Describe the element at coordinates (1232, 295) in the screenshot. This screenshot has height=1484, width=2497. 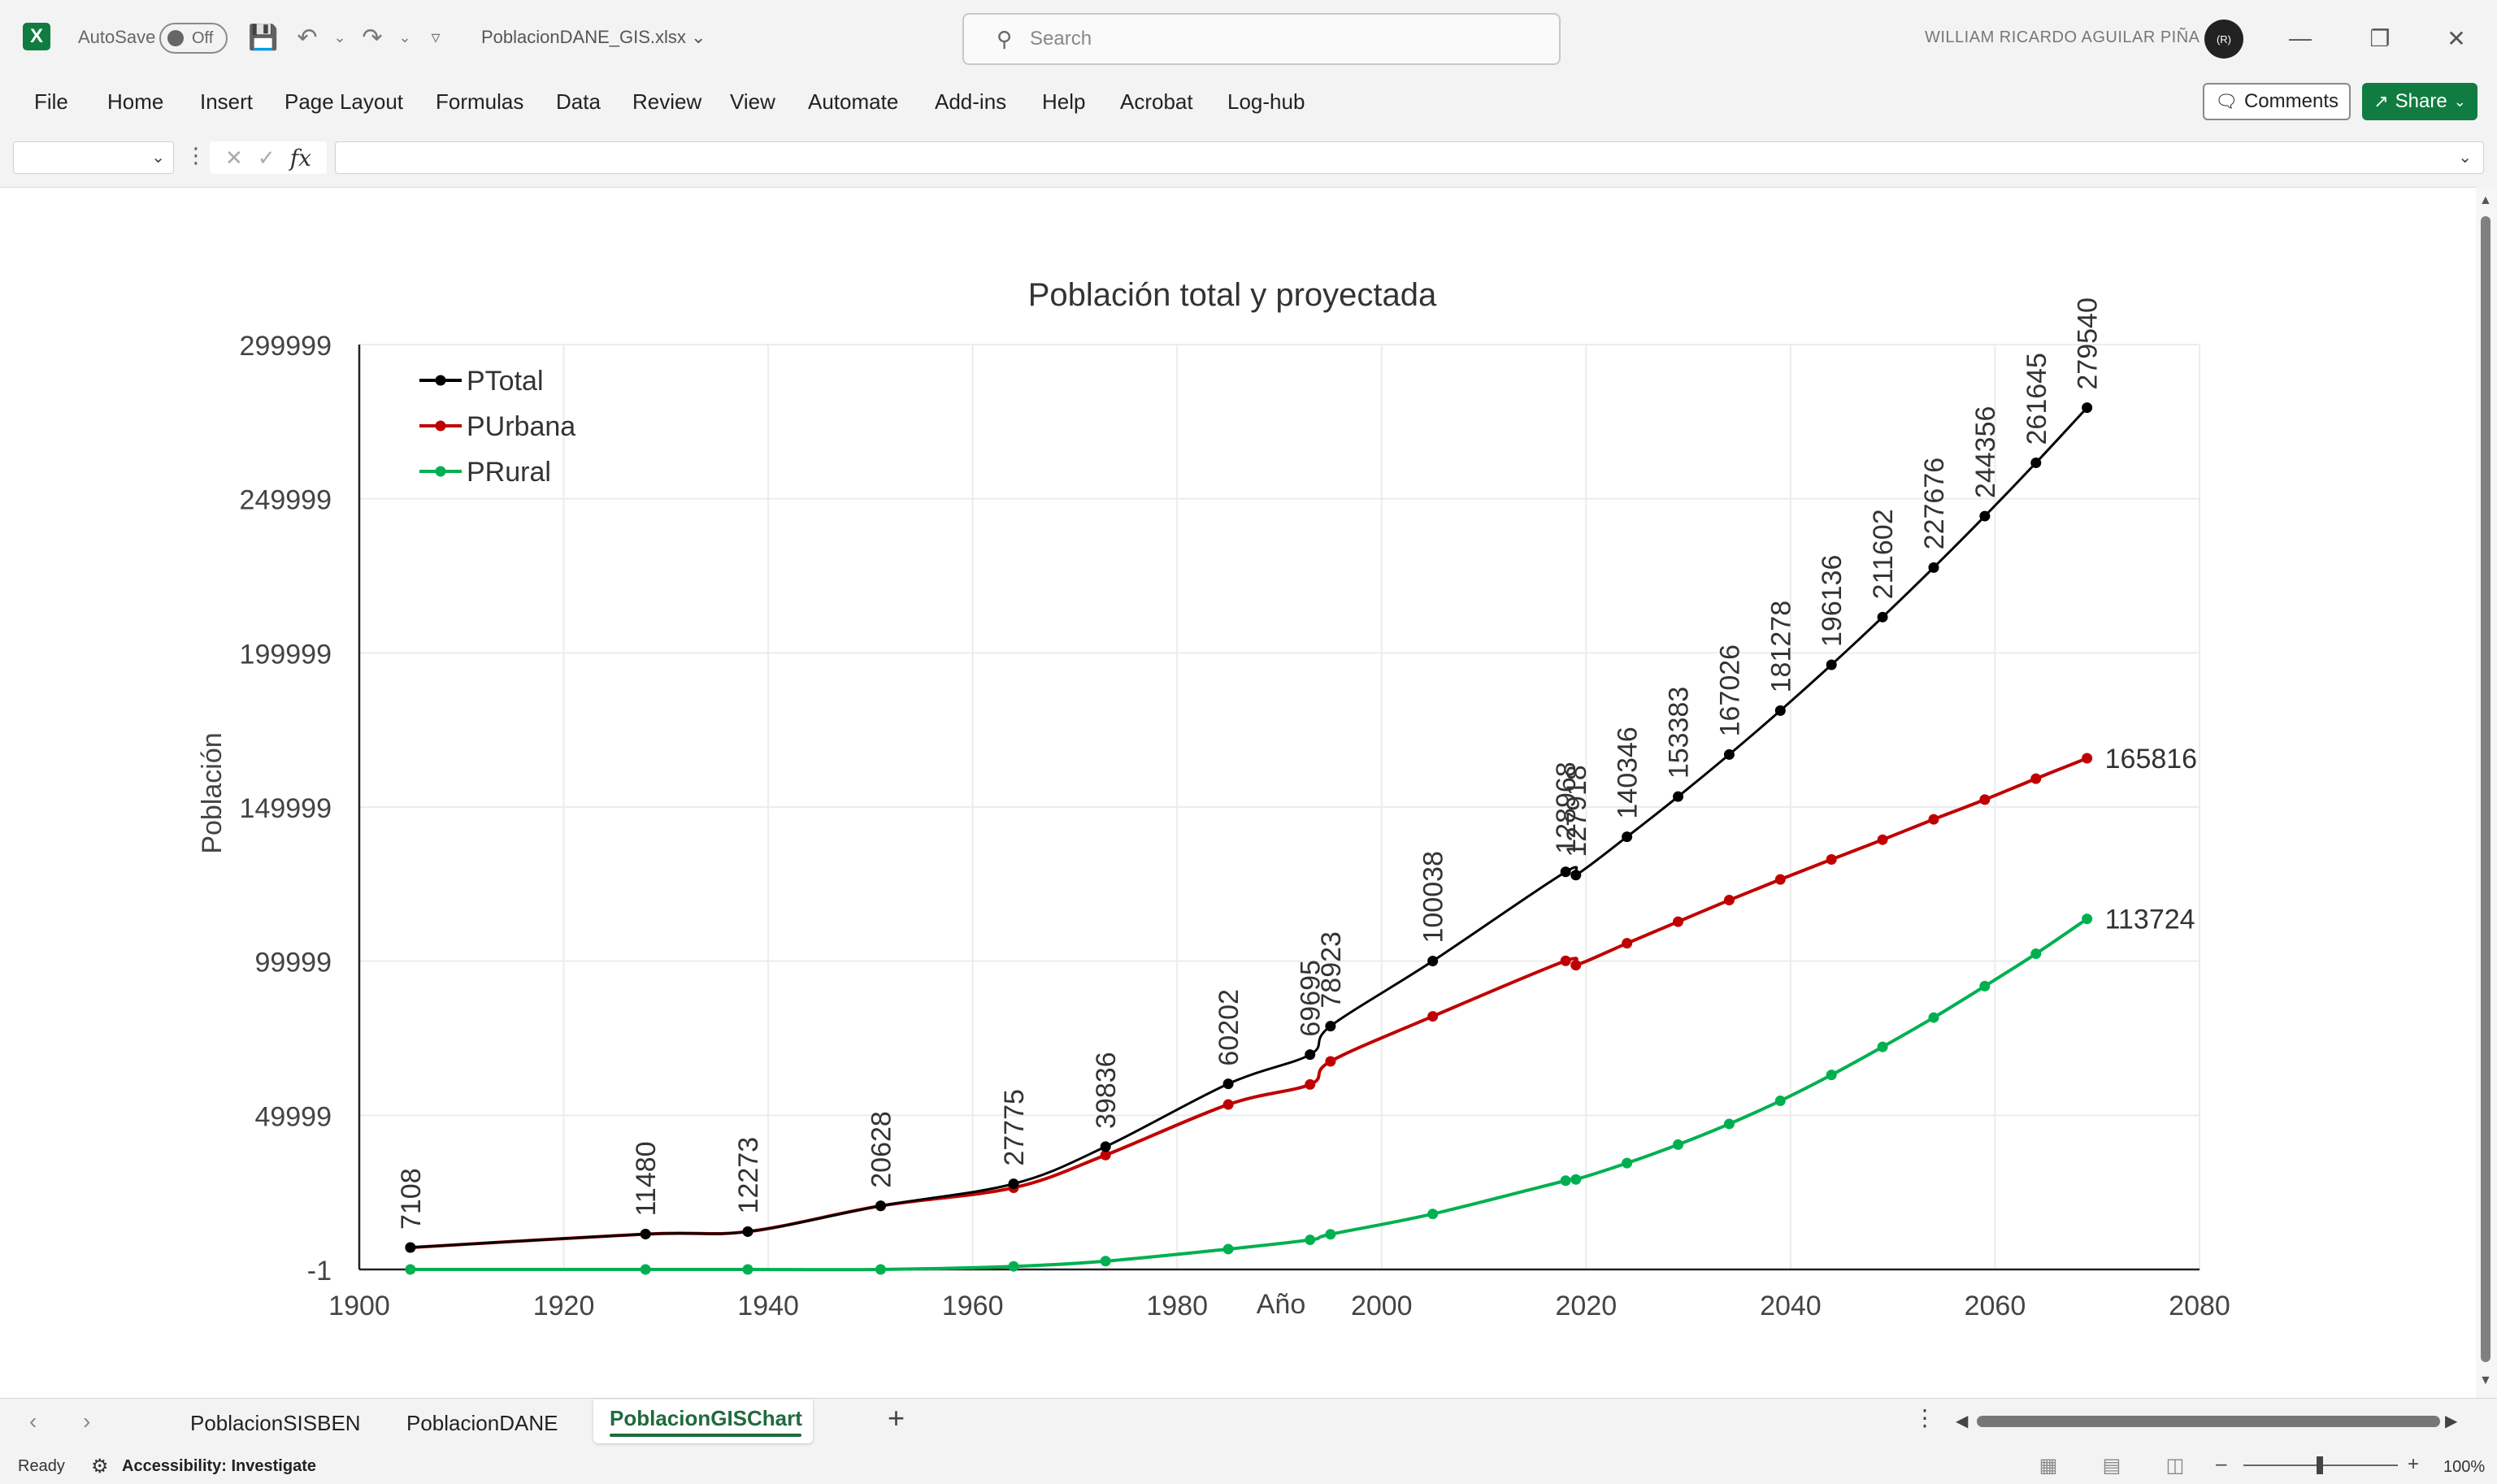
I see `chart-title: Población total y proyectada` at that location.